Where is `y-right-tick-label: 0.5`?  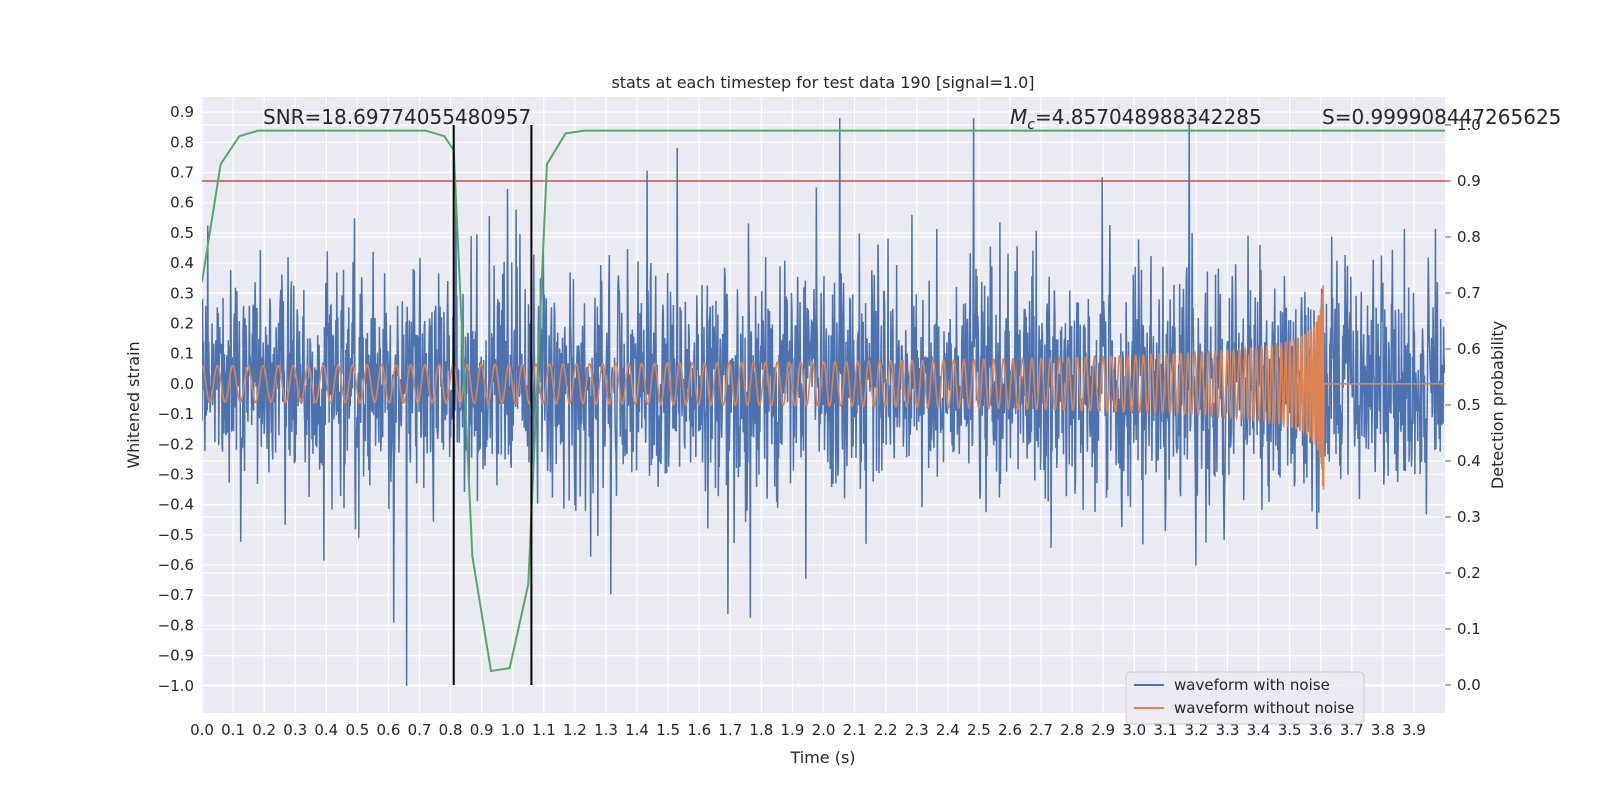
y-right-tick-label: 0.5 is located at coordinates (1469, 405).